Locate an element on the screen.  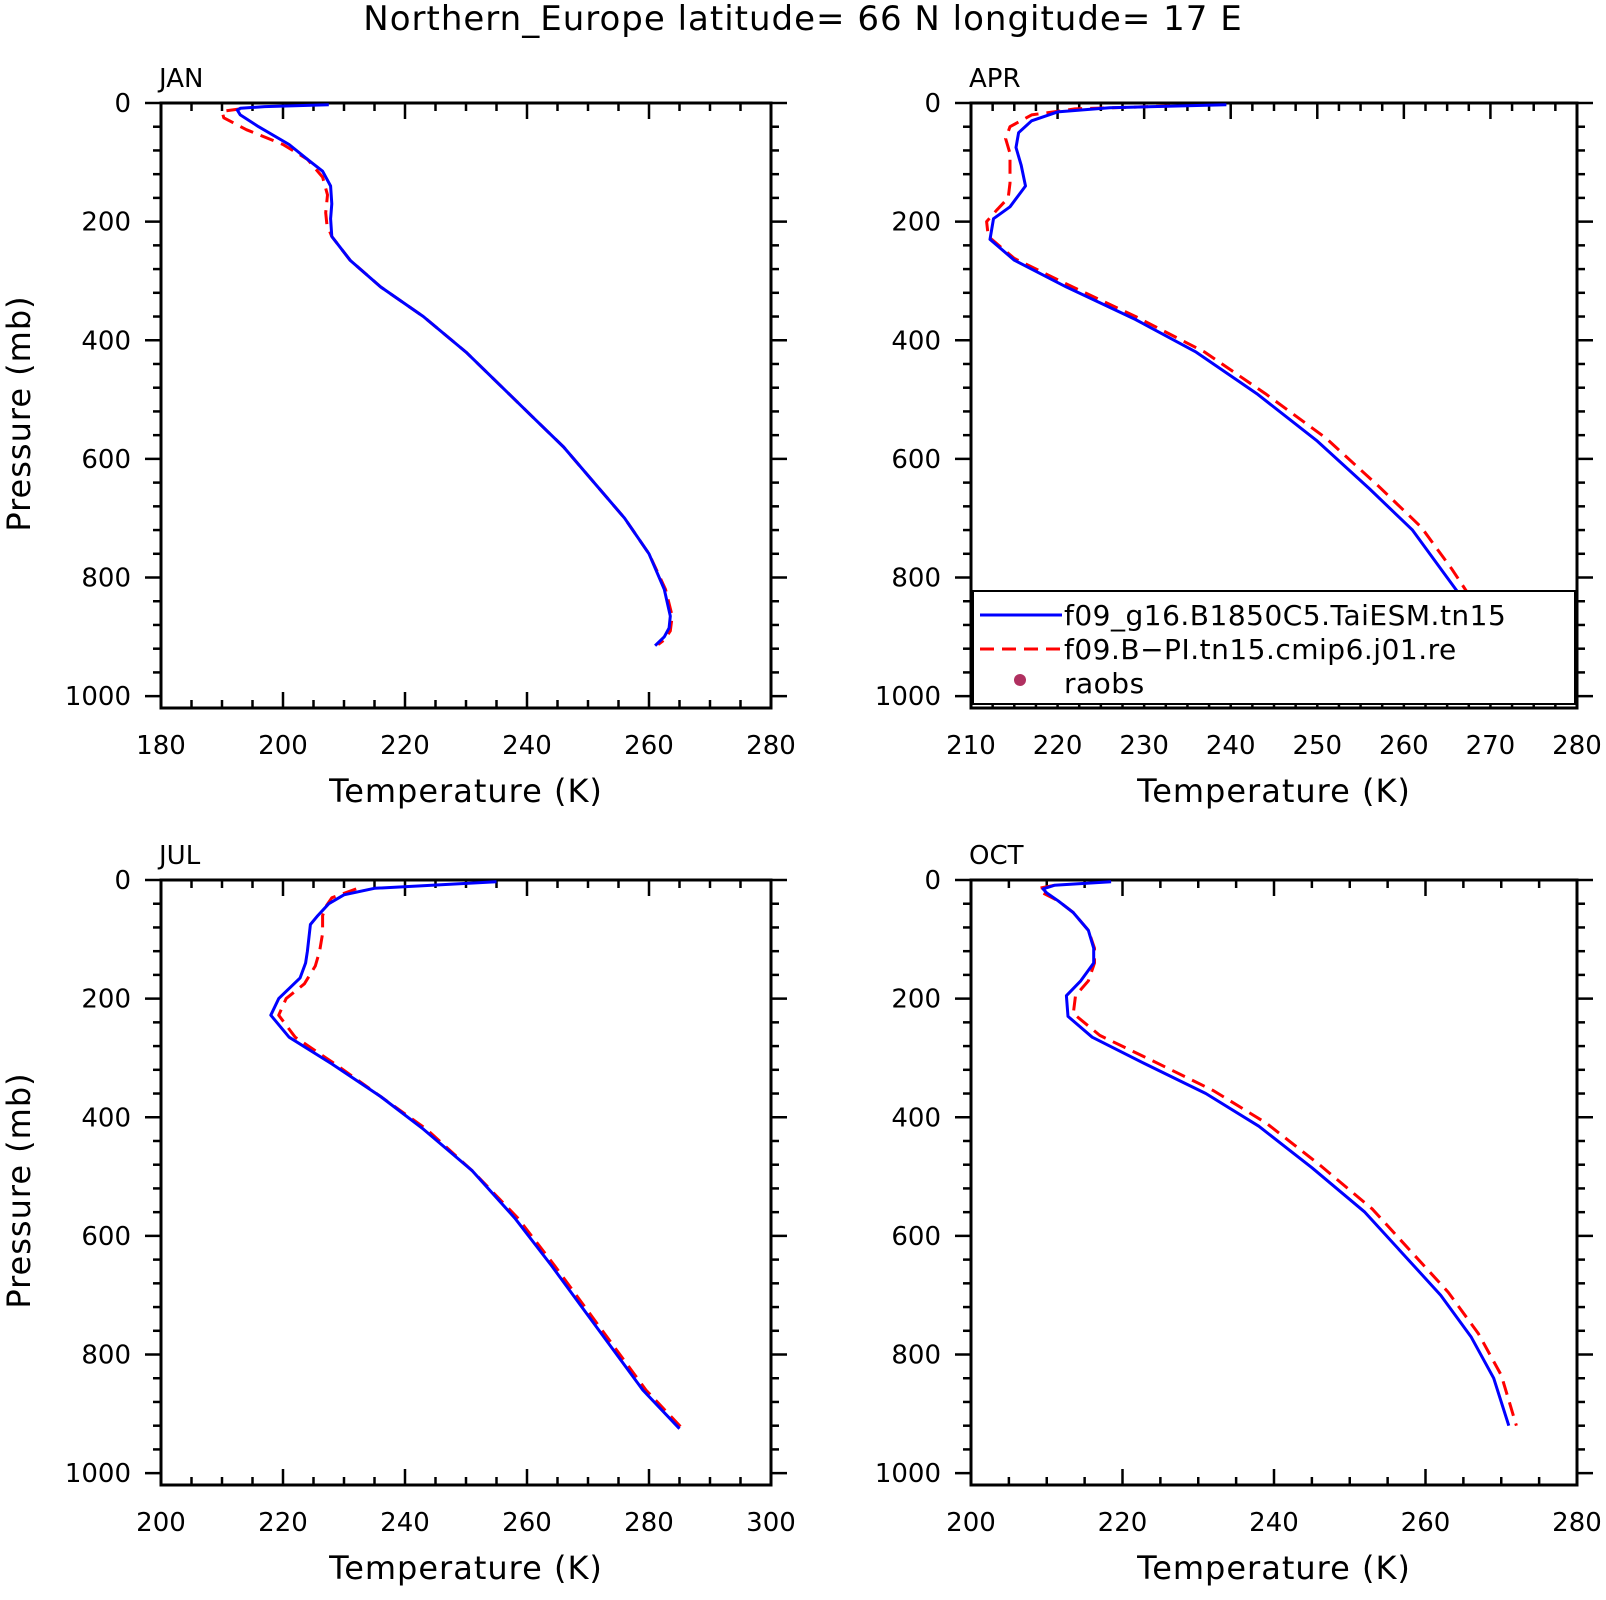
x-tick-label: 210 is located at coordinates (971, 746).